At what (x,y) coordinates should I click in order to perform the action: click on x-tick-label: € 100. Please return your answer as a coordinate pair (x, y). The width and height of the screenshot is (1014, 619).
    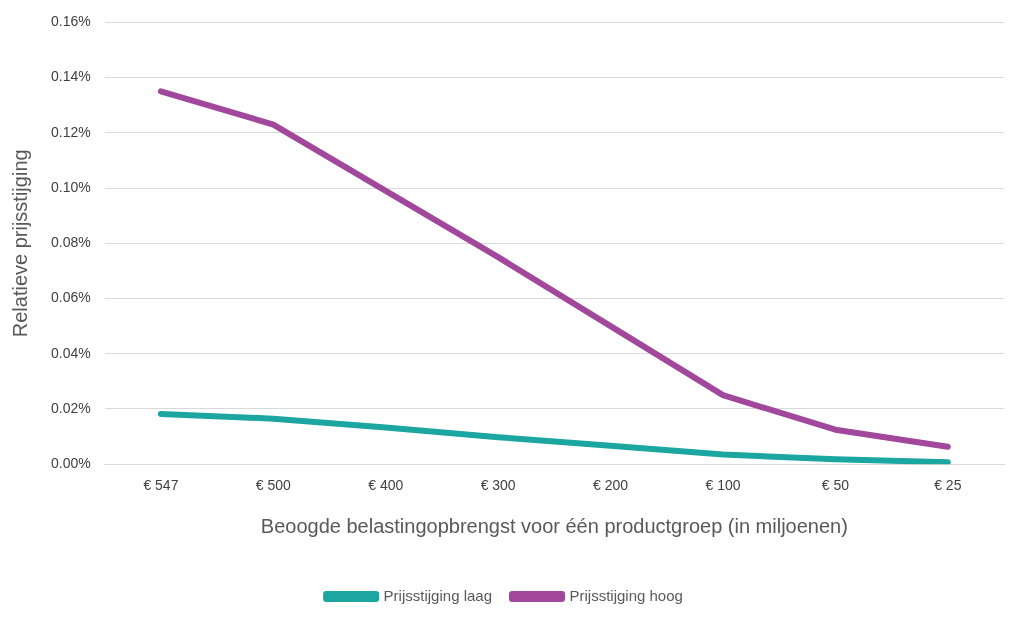
    Looking at the image, I should click on (723, 485).